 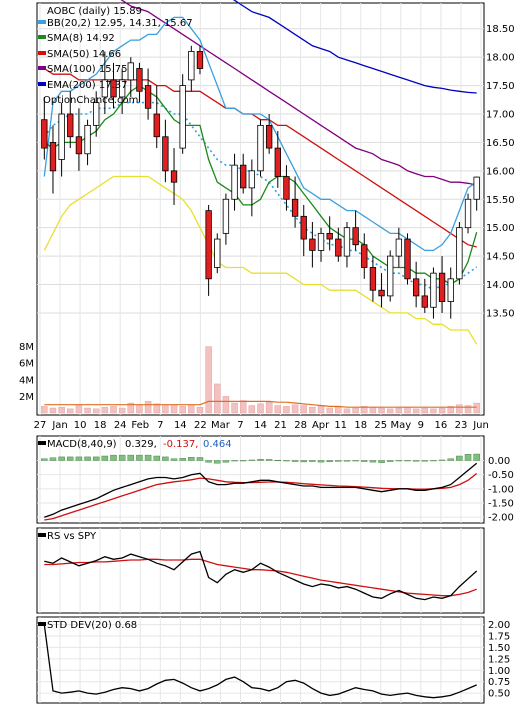 What do you see at coordinates (261, 575) in the screenshot?
I see `rs-line` at bounding box center [261, 575].